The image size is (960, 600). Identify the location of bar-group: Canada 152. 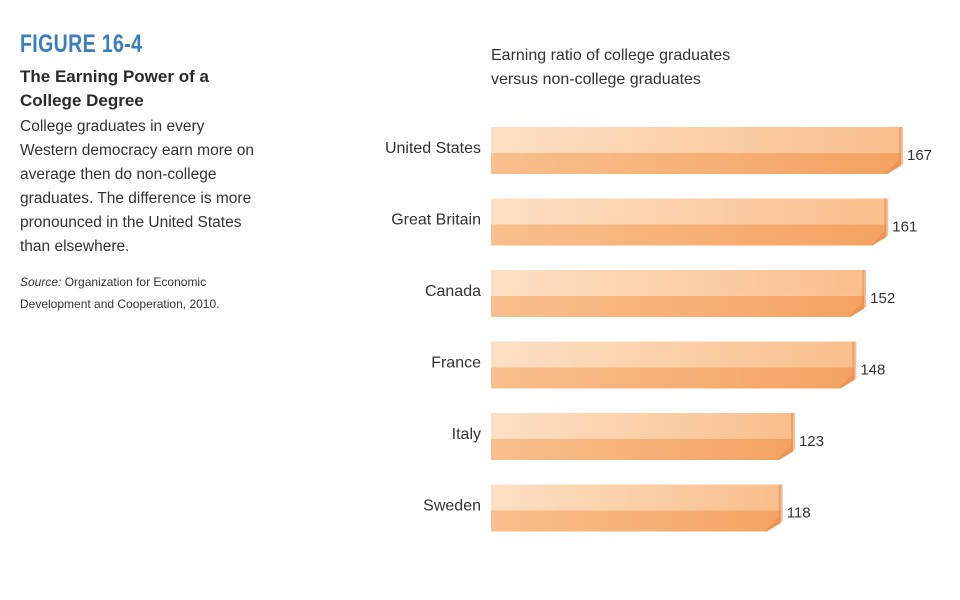
(660, 293).